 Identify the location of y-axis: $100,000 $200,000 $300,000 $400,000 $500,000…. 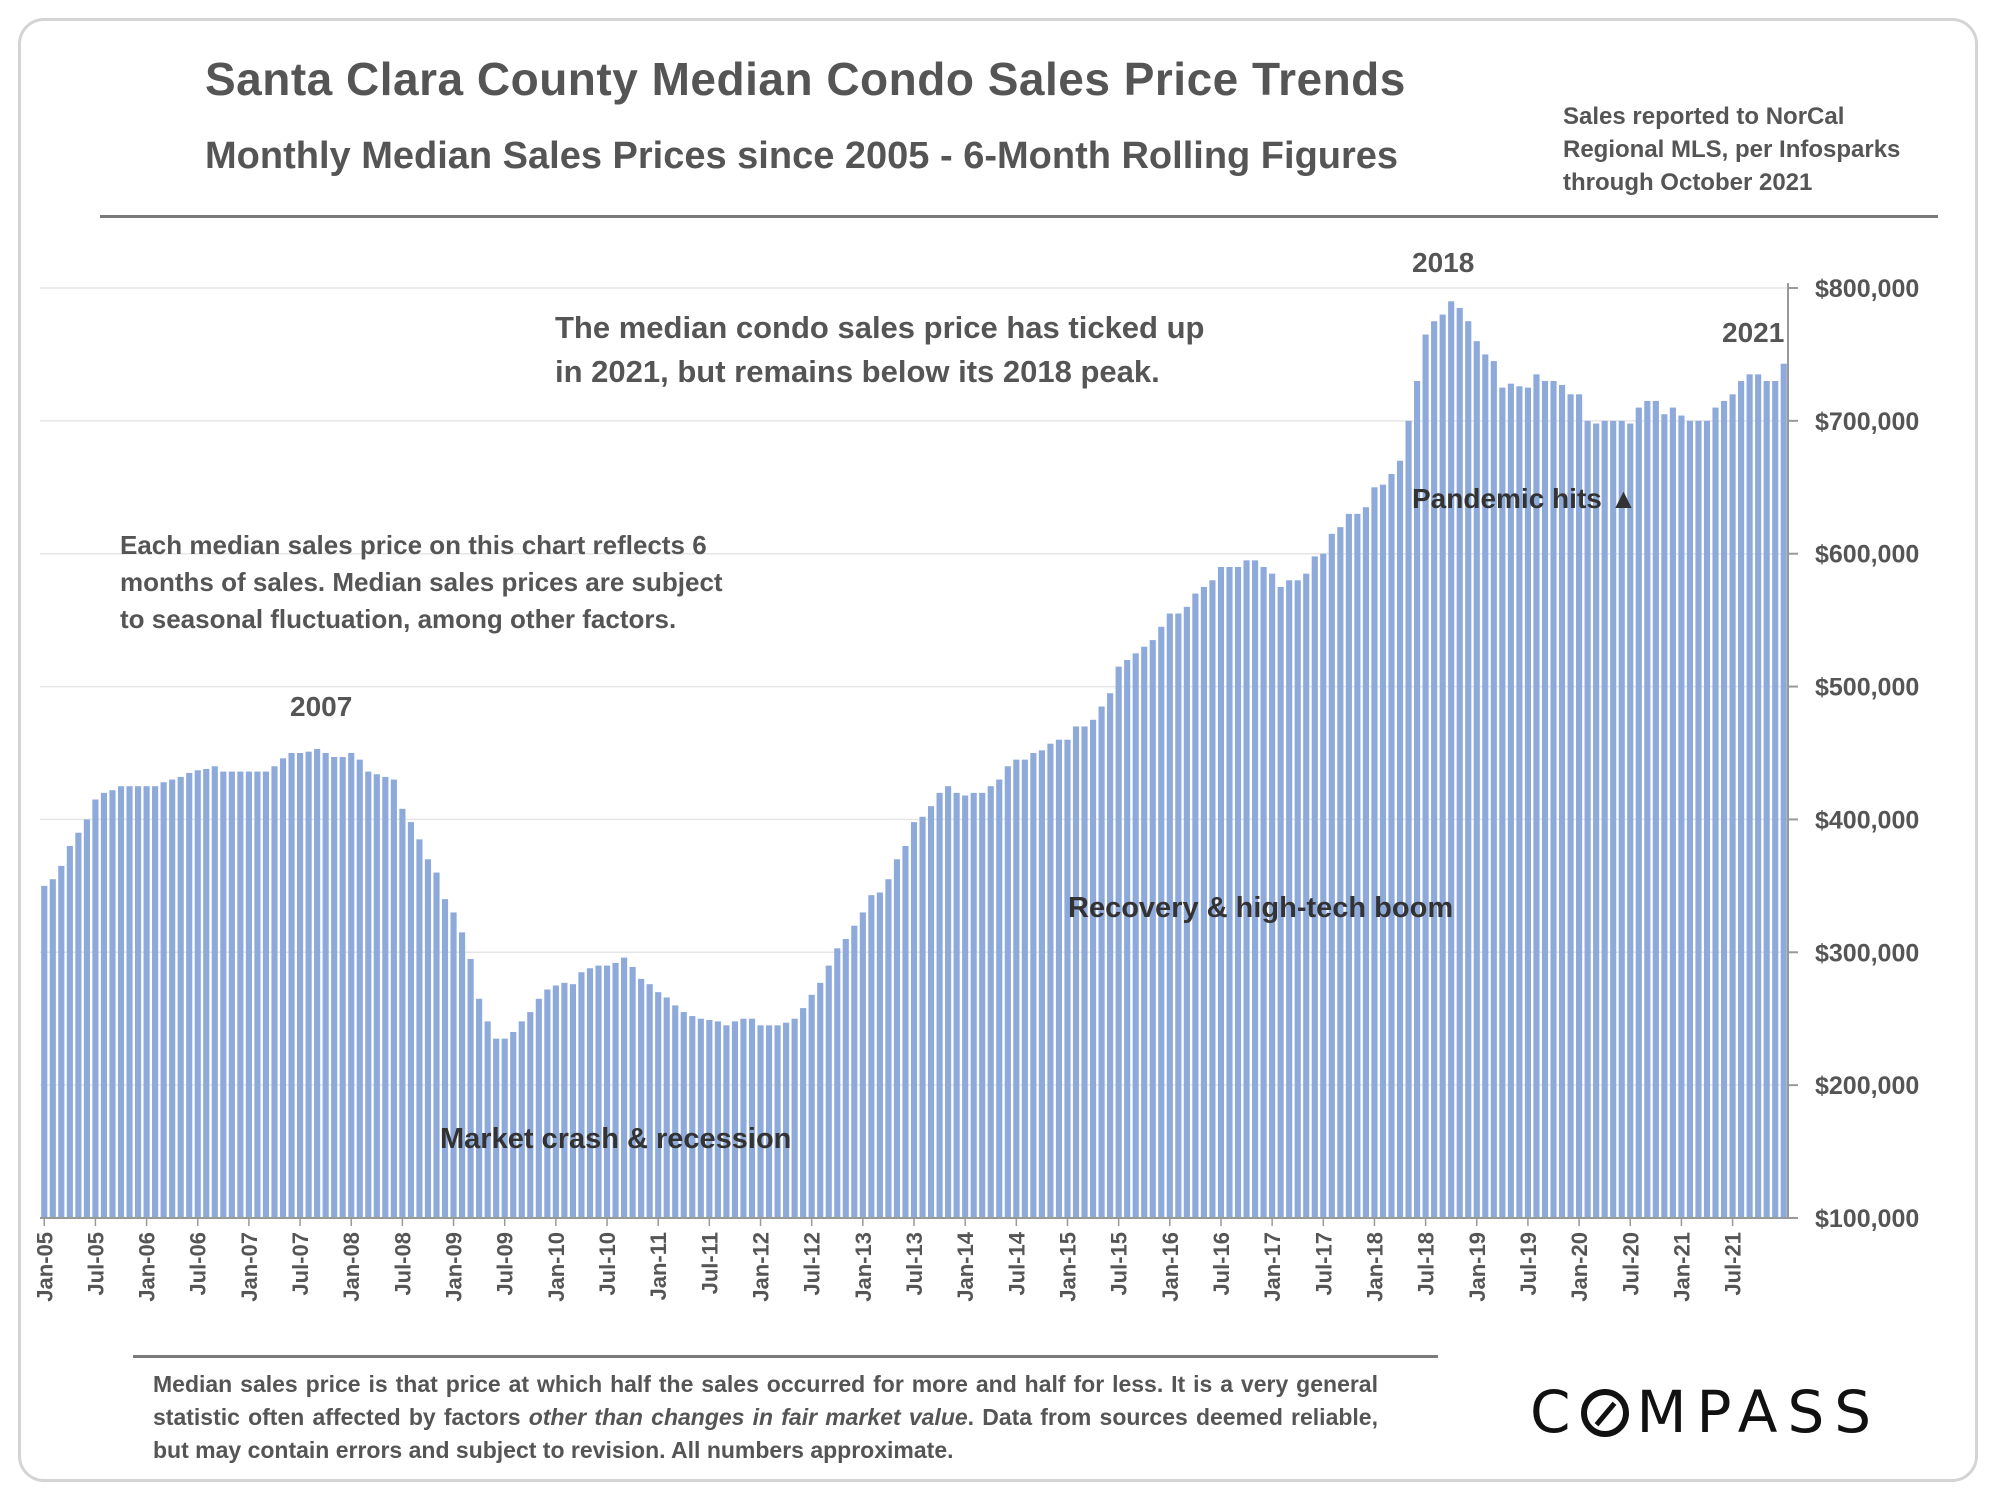
(1853, 754).